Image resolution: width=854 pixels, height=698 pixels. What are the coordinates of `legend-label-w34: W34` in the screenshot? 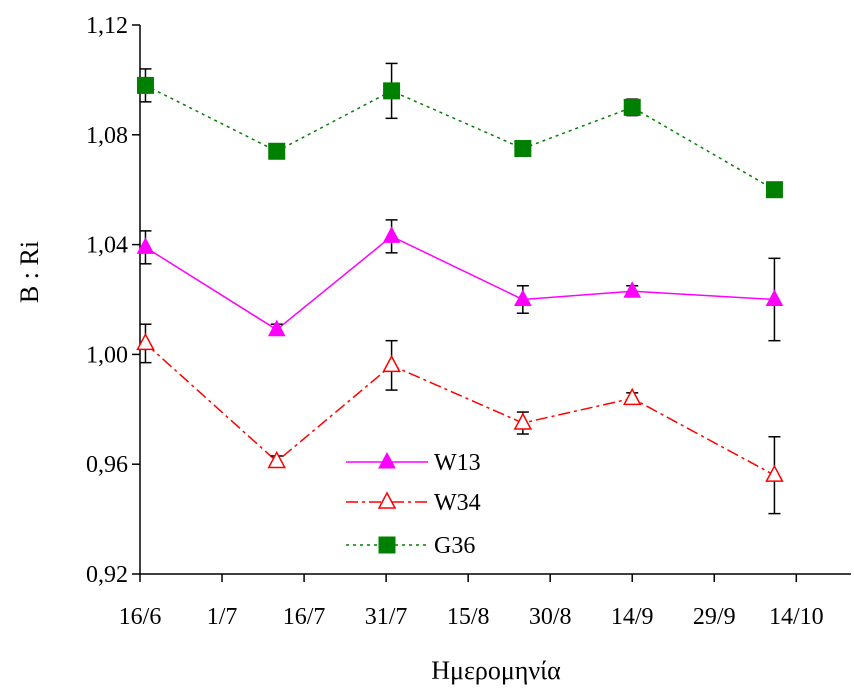 It's located at (457, 503).